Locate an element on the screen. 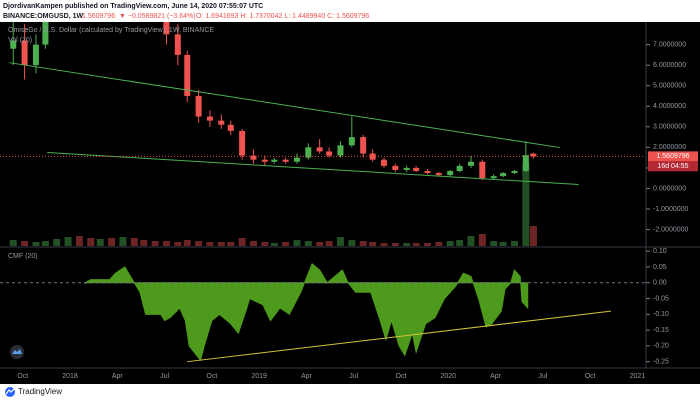 The width and height of the screenshot is (700, 402). y-tick-label: -0.15 is located at coordinates (661, 330).